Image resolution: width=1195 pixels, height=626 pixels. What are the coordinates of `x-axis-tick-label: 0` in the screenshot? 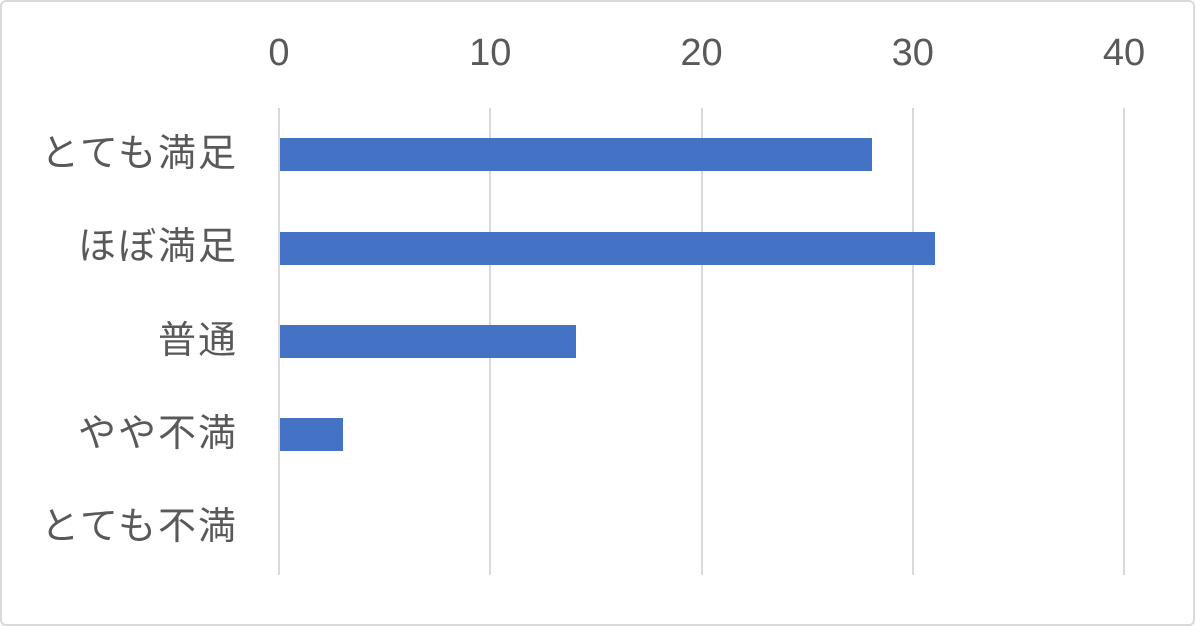 It's located at (279, 53).